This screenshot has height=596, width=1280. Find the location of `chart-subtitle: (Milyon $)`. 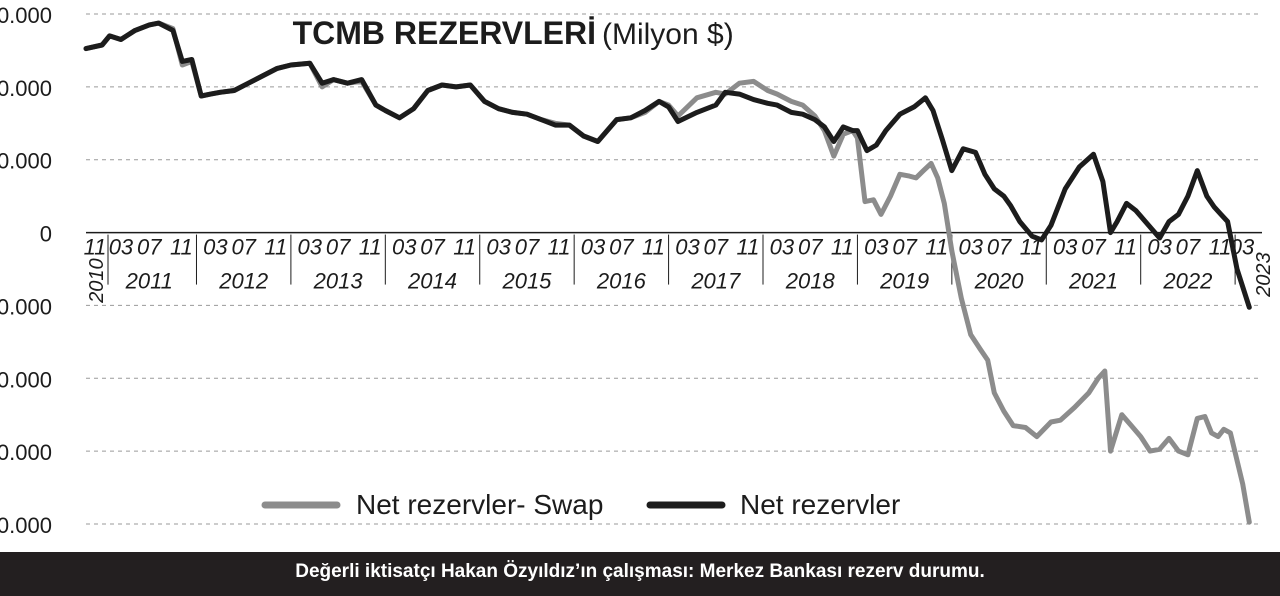

chart-subtitle: (Milyon $) is located at coordinates (668, 34).